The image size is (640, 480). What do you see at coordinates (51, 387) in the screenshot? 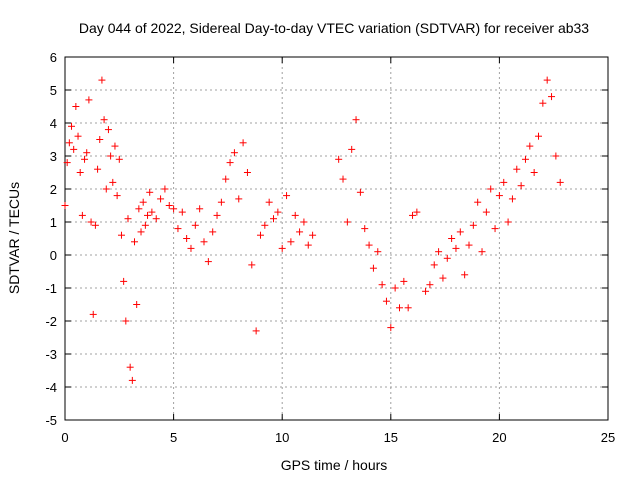
I see `y-tick-label: -4` at bounding box center [51, 387].